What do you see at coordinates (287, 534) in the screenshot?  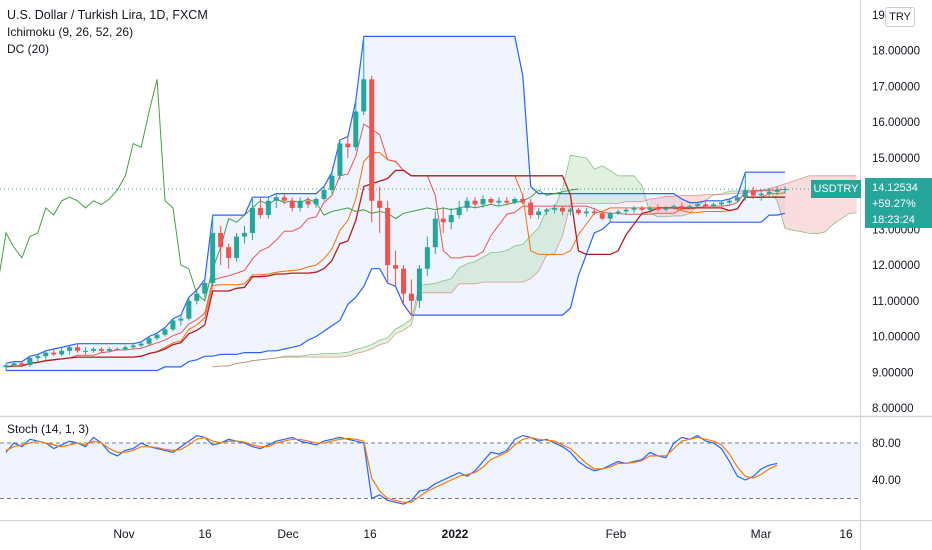 I see `time-tick-label: Dec` at bounding box center [287, 534].